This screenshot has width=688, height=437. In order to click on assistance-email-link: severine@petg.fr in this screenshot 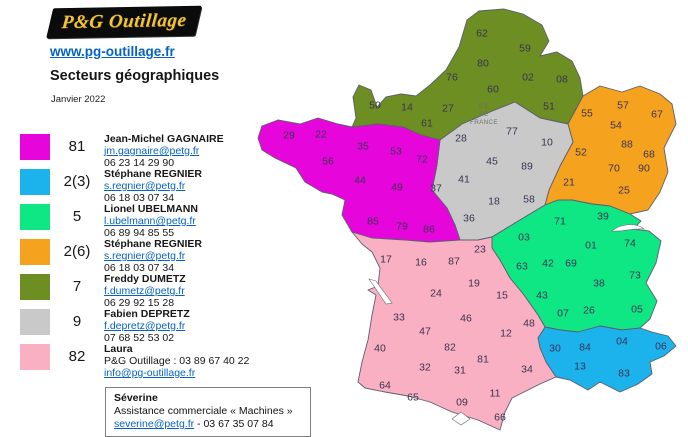, I will do `click(154, 424)`.